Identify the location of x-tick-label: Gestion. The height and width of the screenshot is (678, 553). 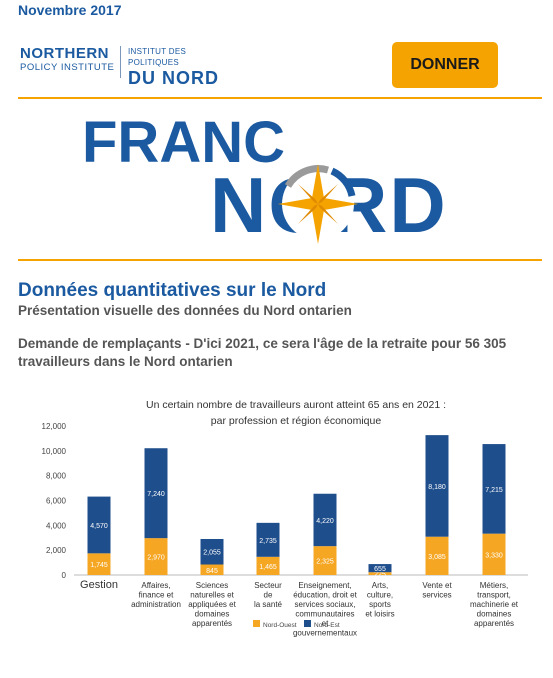
(99, 585).